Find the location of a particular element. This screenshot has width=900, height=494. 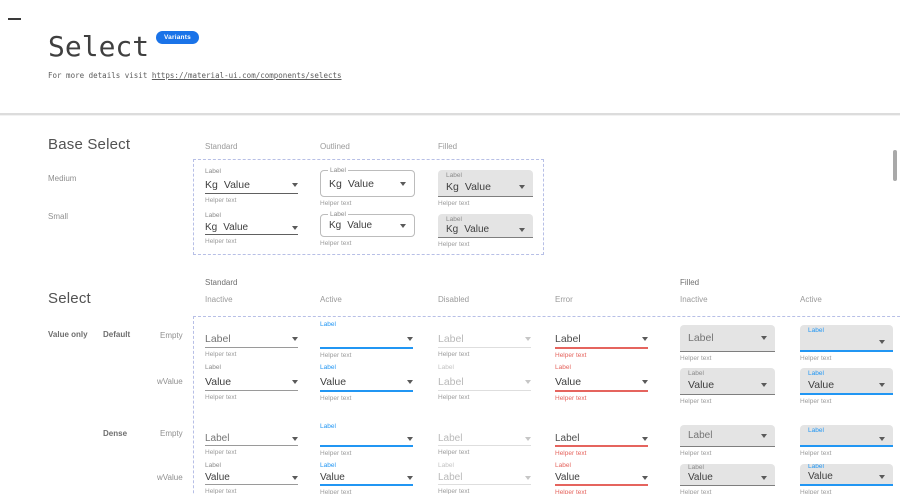

select-standard-disabled-empty-dense: Label Helper text is located at coordinates (484, 439).